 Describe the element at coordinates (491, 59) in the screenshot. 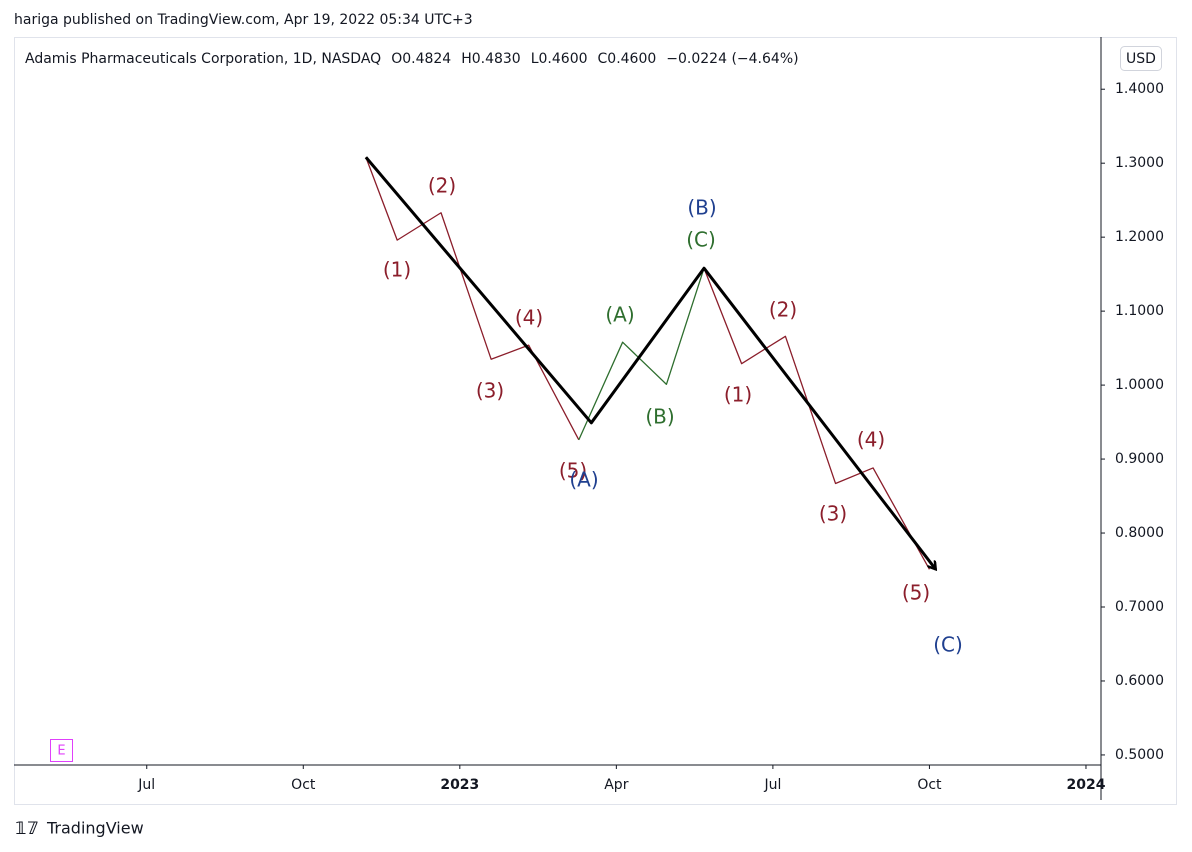

I see `ohlc-value: H0.4830` at that location.